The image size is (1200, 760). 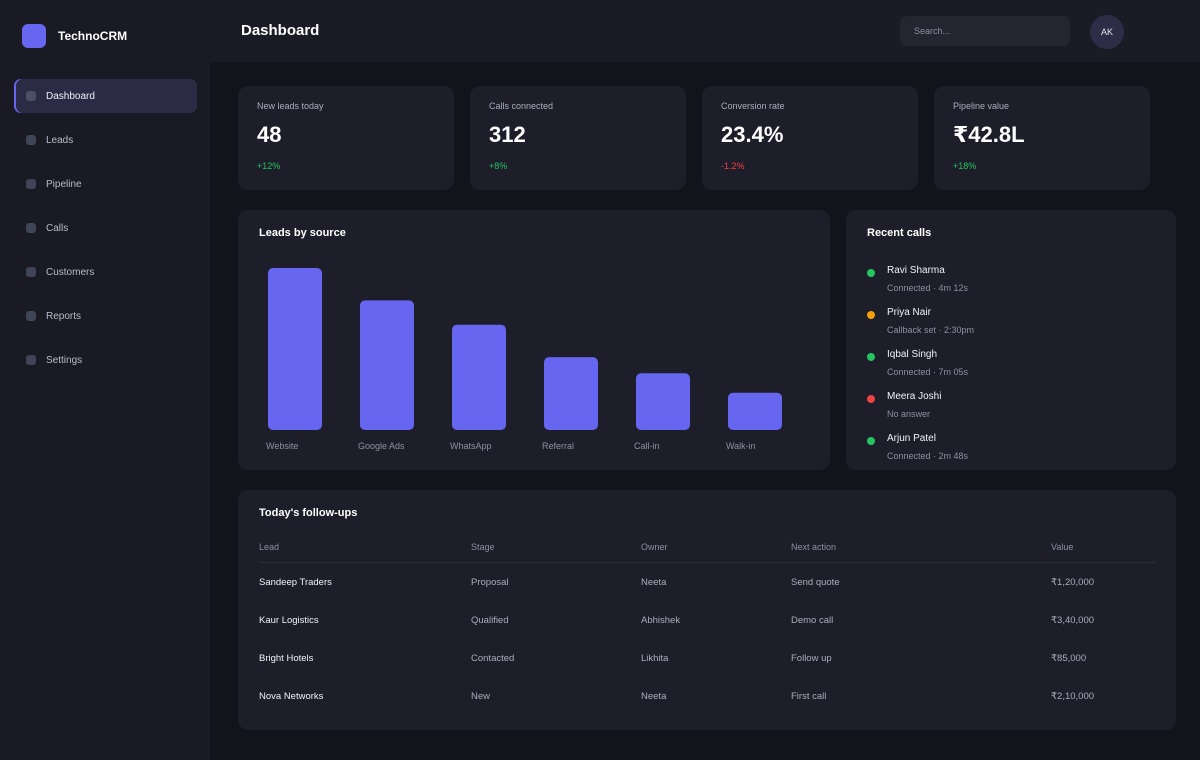 I want to click on chart-tick-label: Call-in, so click(x=647, y=446).